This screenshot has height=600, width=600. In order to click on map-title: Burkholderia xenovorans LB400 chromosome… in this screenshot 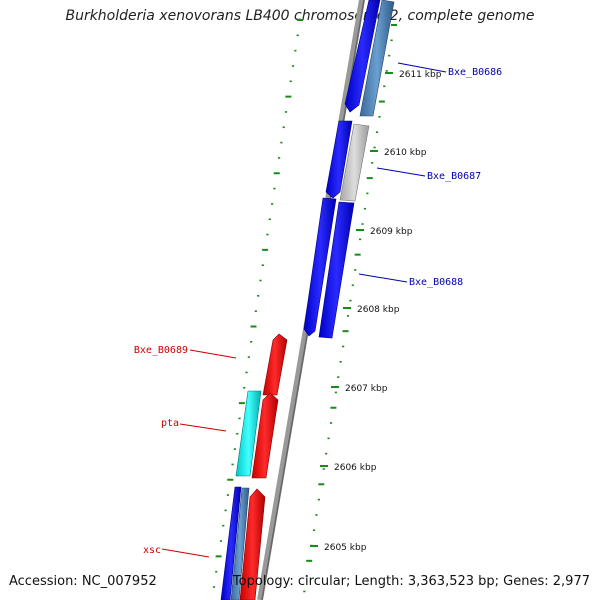, I will do `click(300, 16)`.